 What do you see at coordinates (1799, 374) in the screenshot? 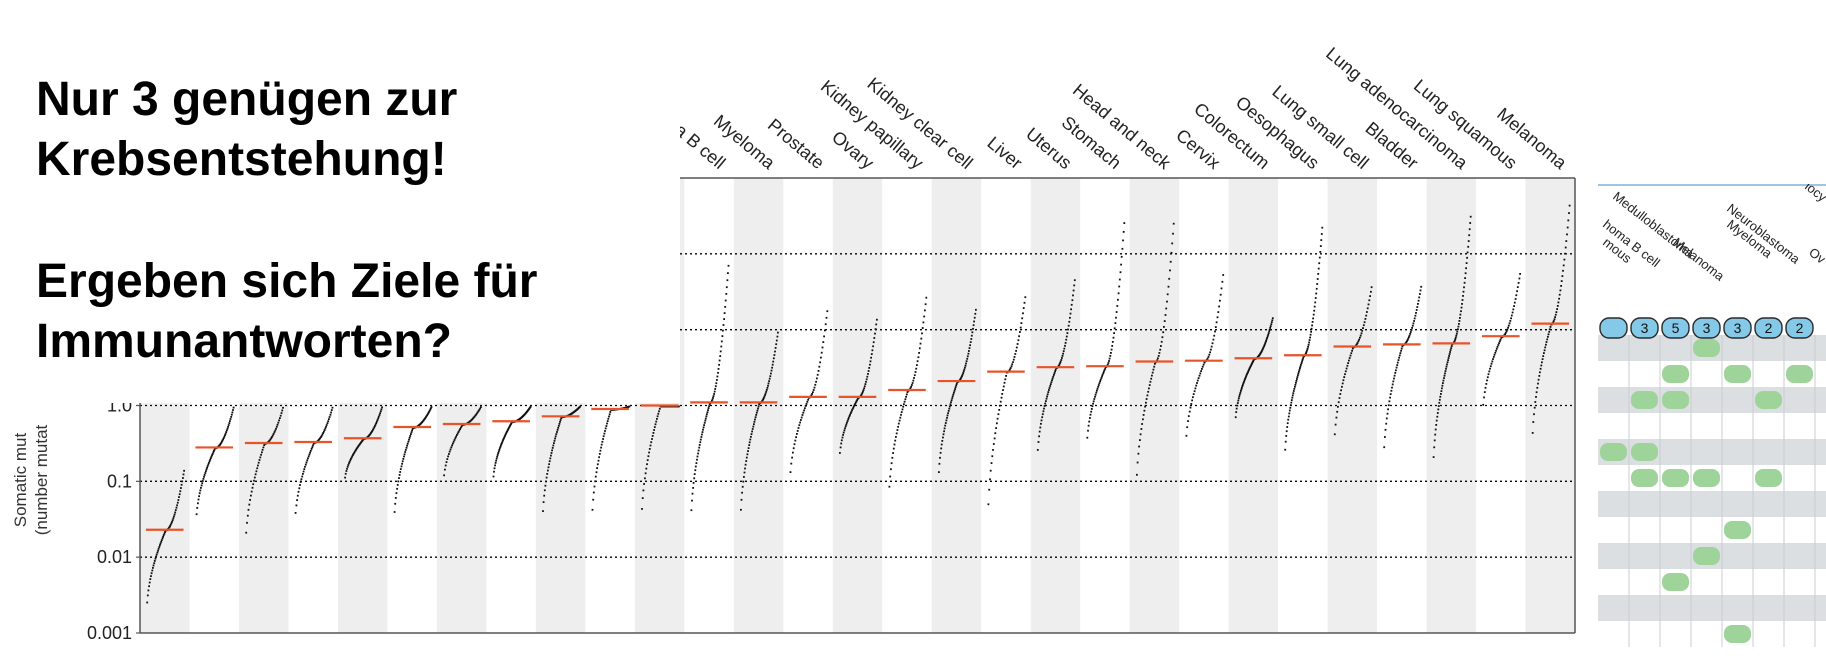
I see `mutation-cell` at bounding box center [1799, 374].